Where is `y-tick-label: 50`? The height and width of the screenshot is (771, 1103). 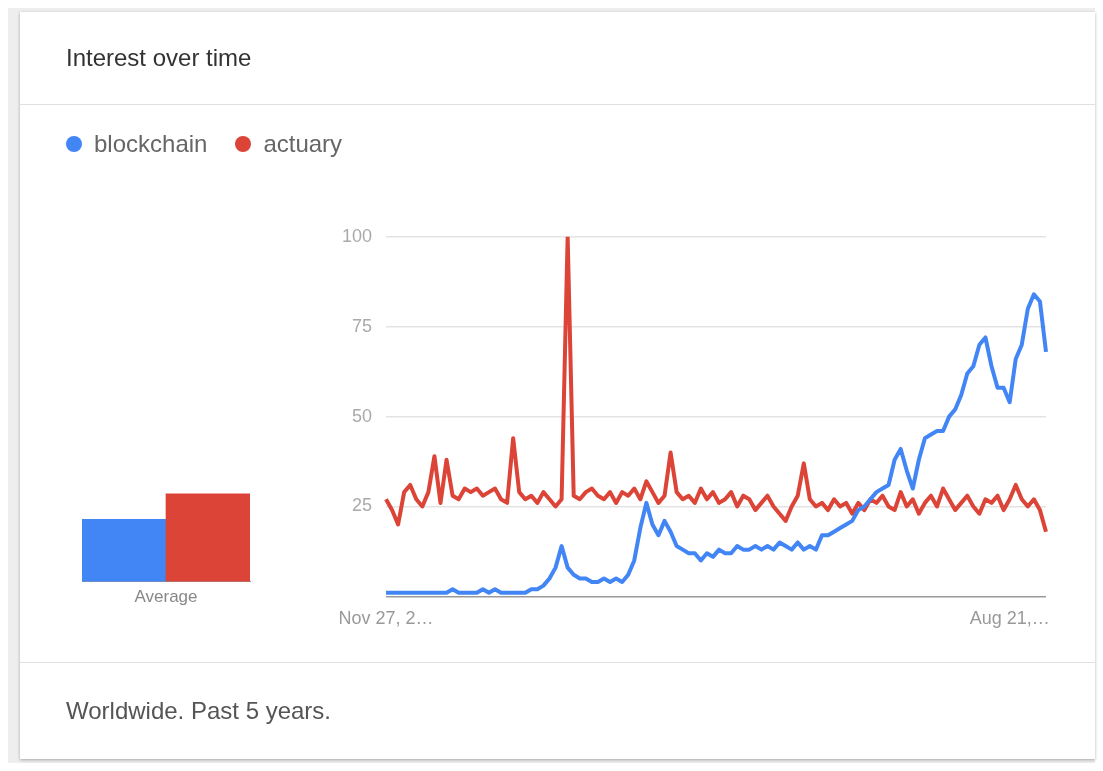 y-tick-label: 50 is located at coordinates (361, 415).